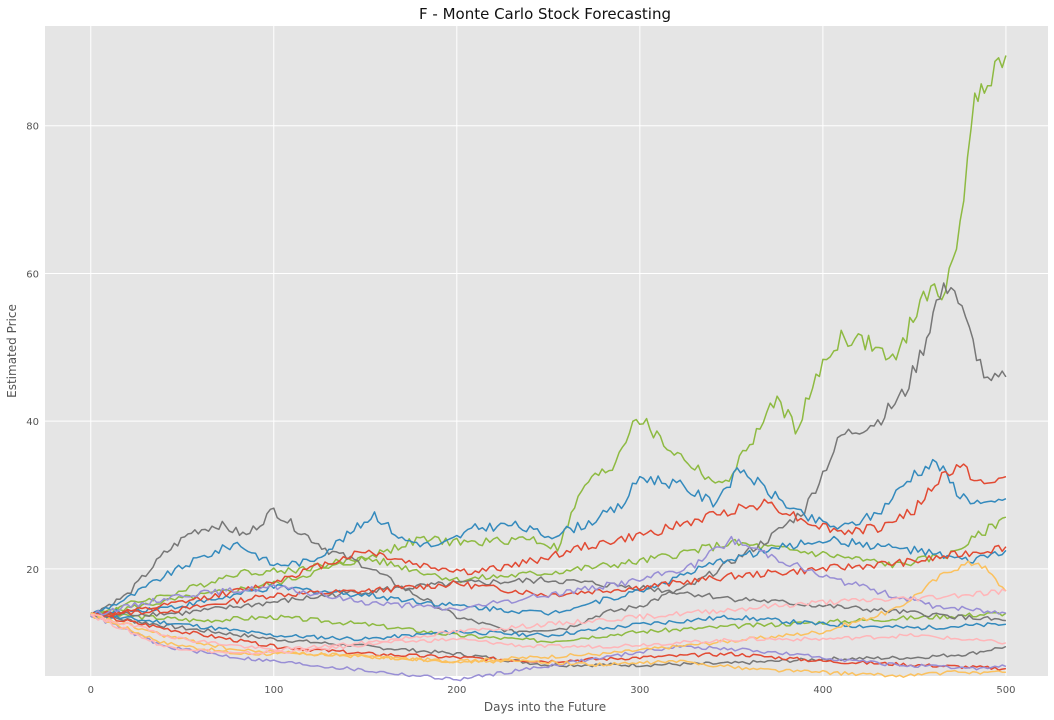 Image resolution: width=1054 pixels, height=720 pixels. I want to click on x-tick-label: 300, so click(639, 690).